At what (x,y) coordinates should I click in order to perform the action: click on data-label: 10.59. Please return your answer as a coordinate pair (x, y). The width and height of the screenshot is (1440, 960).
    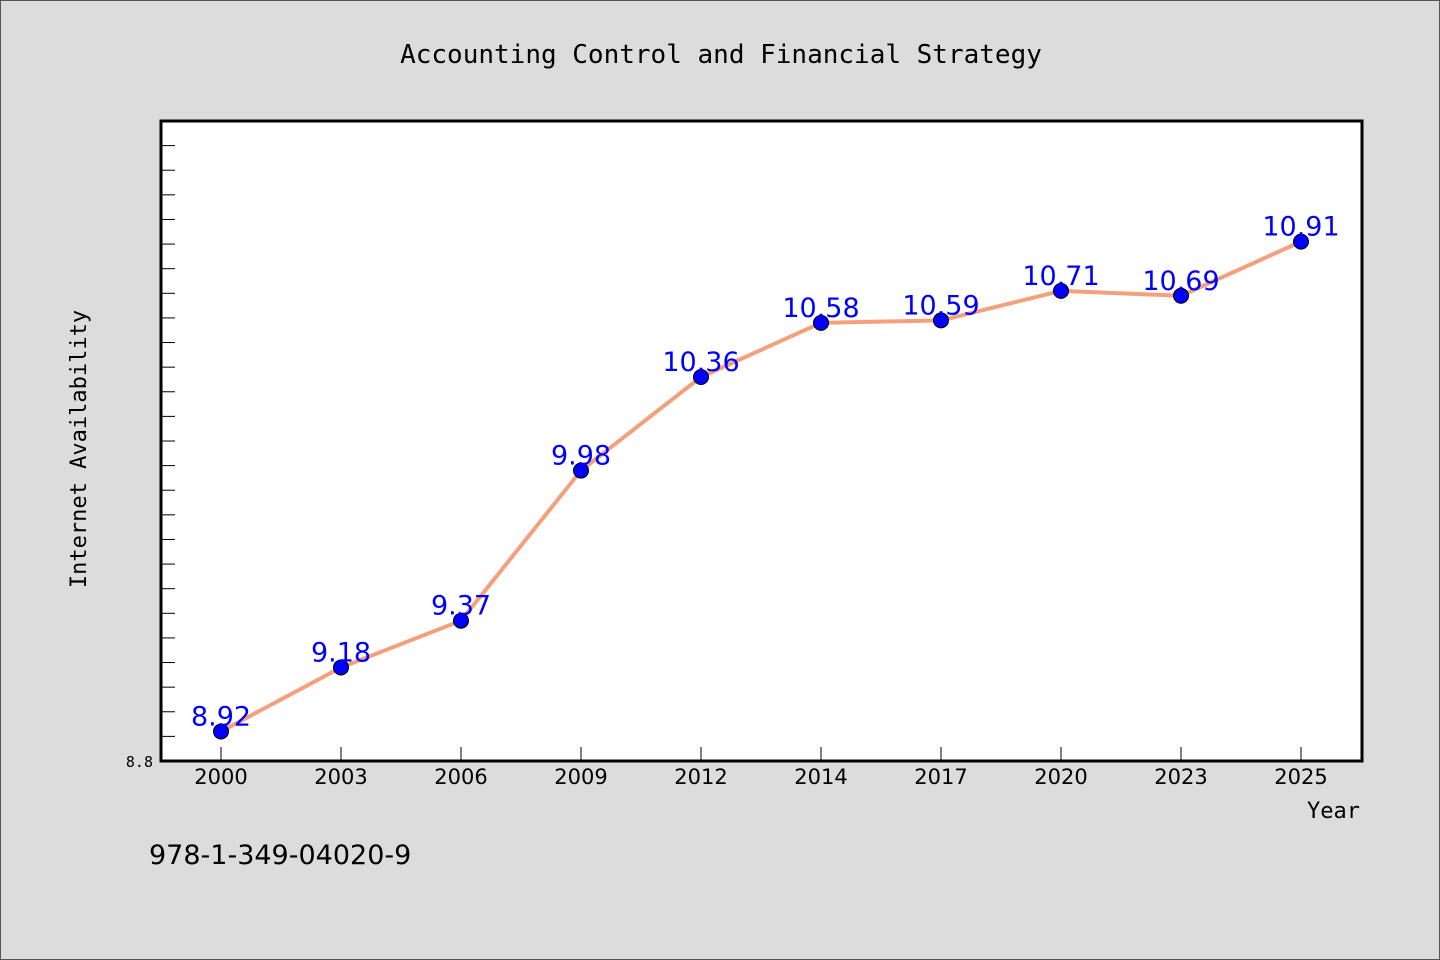
    Looking at the image, I should click on (940, 305).